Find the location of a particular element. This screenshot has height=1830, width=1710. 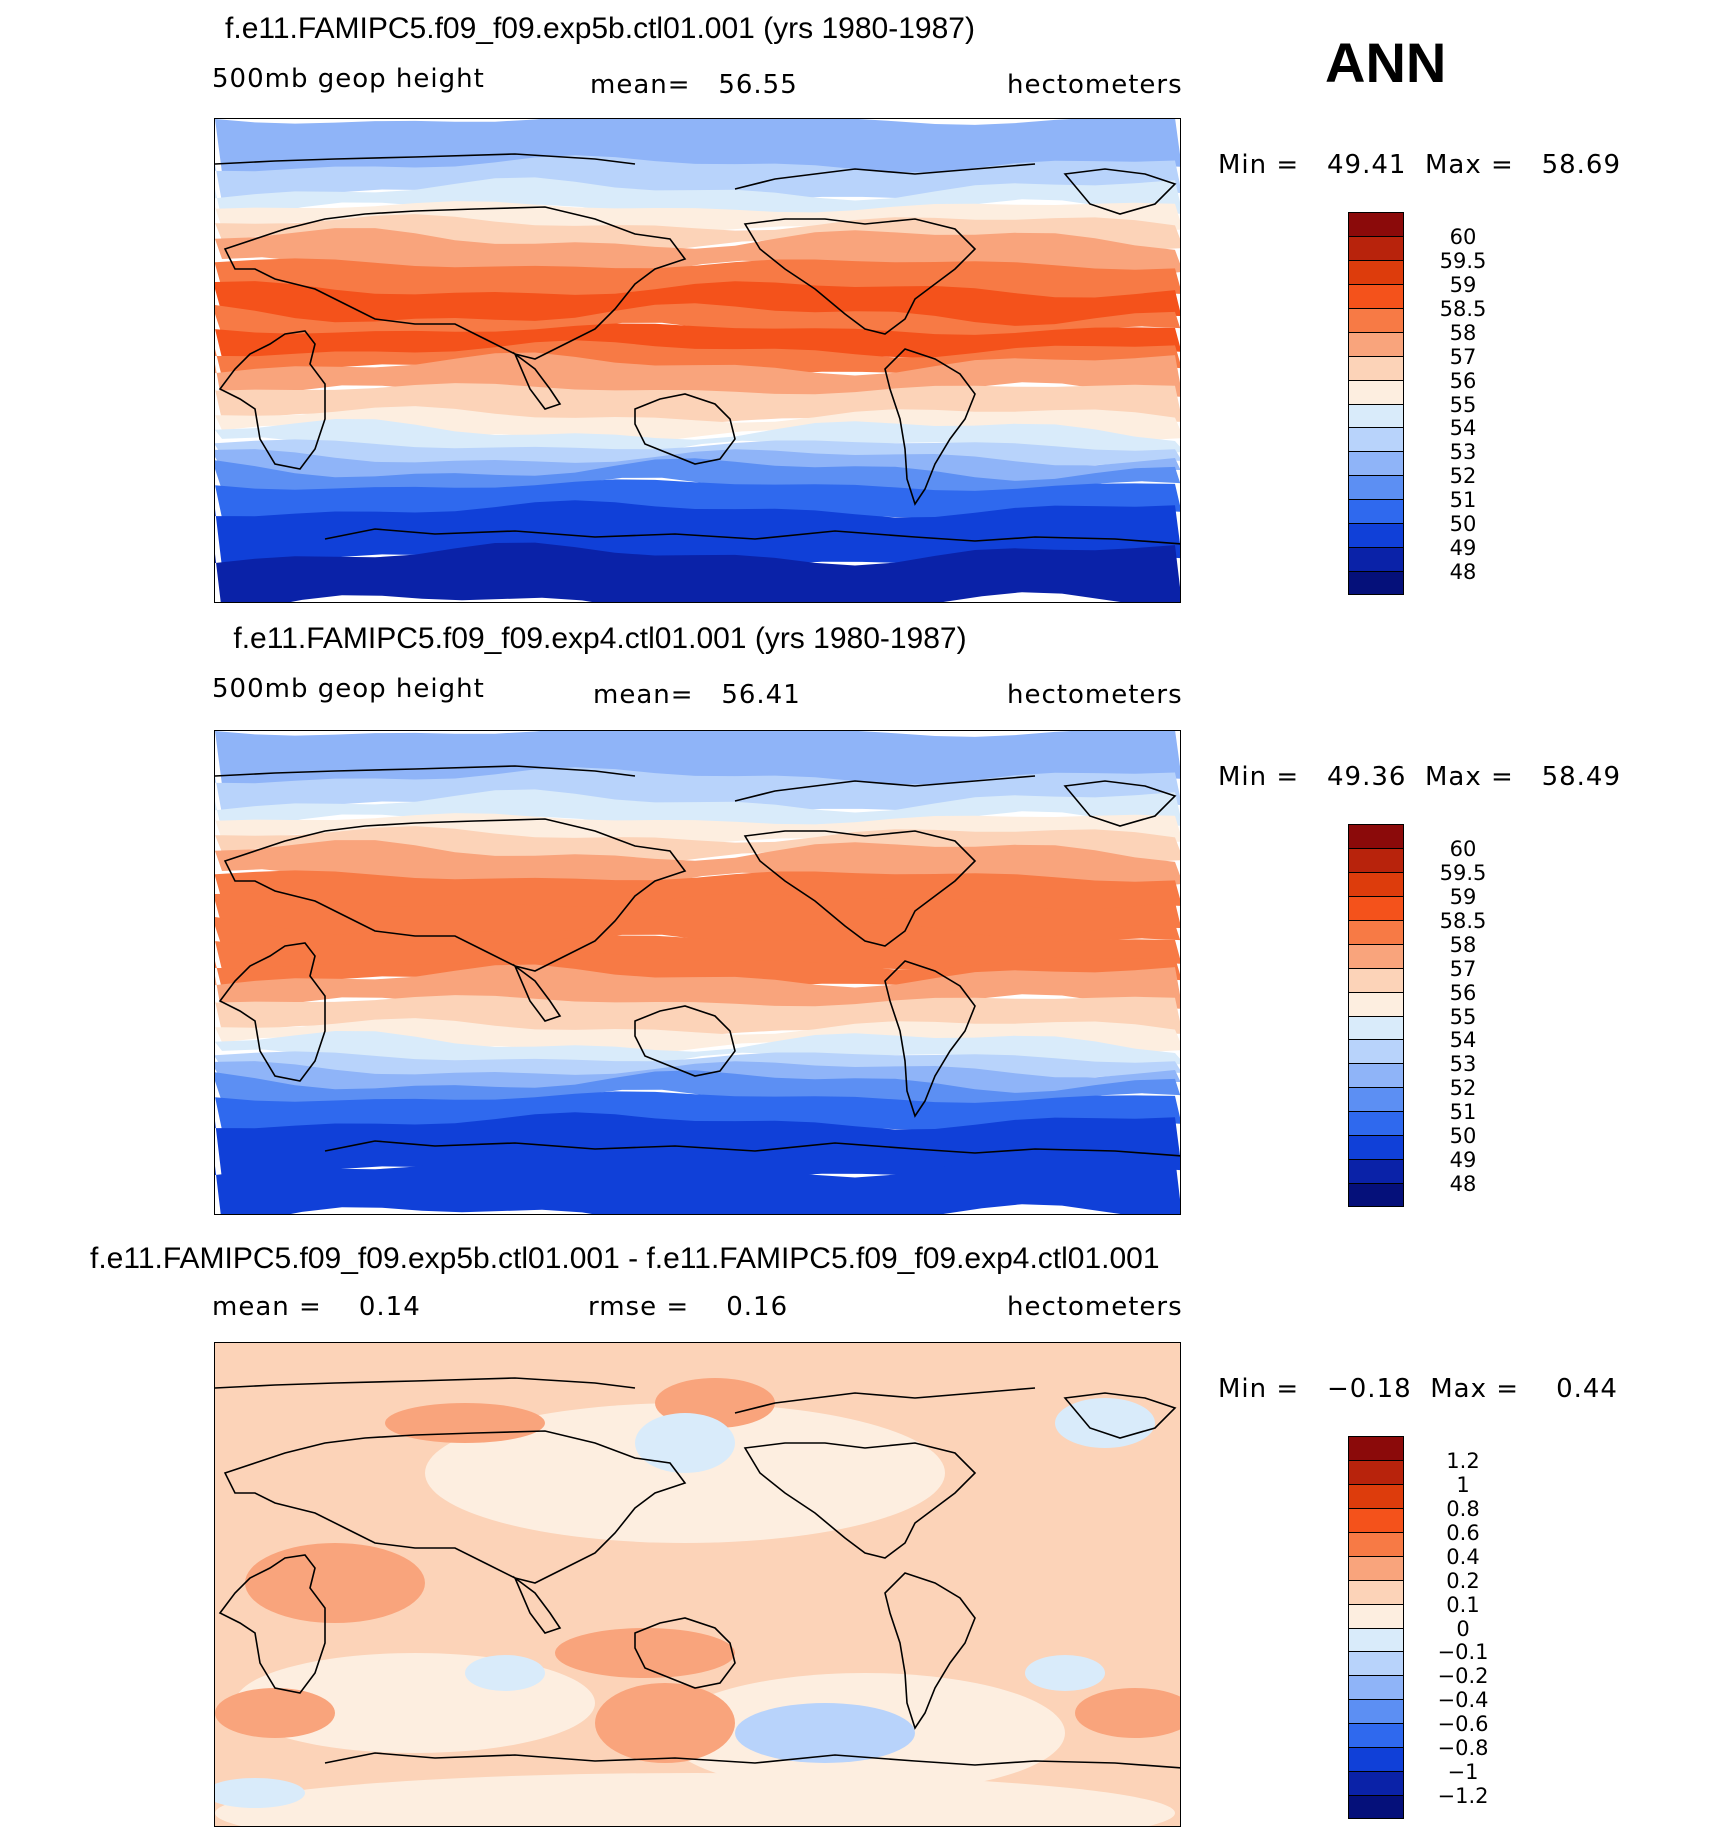

colorbar-tick-label: 50 is located at coordinates (1463, 524).